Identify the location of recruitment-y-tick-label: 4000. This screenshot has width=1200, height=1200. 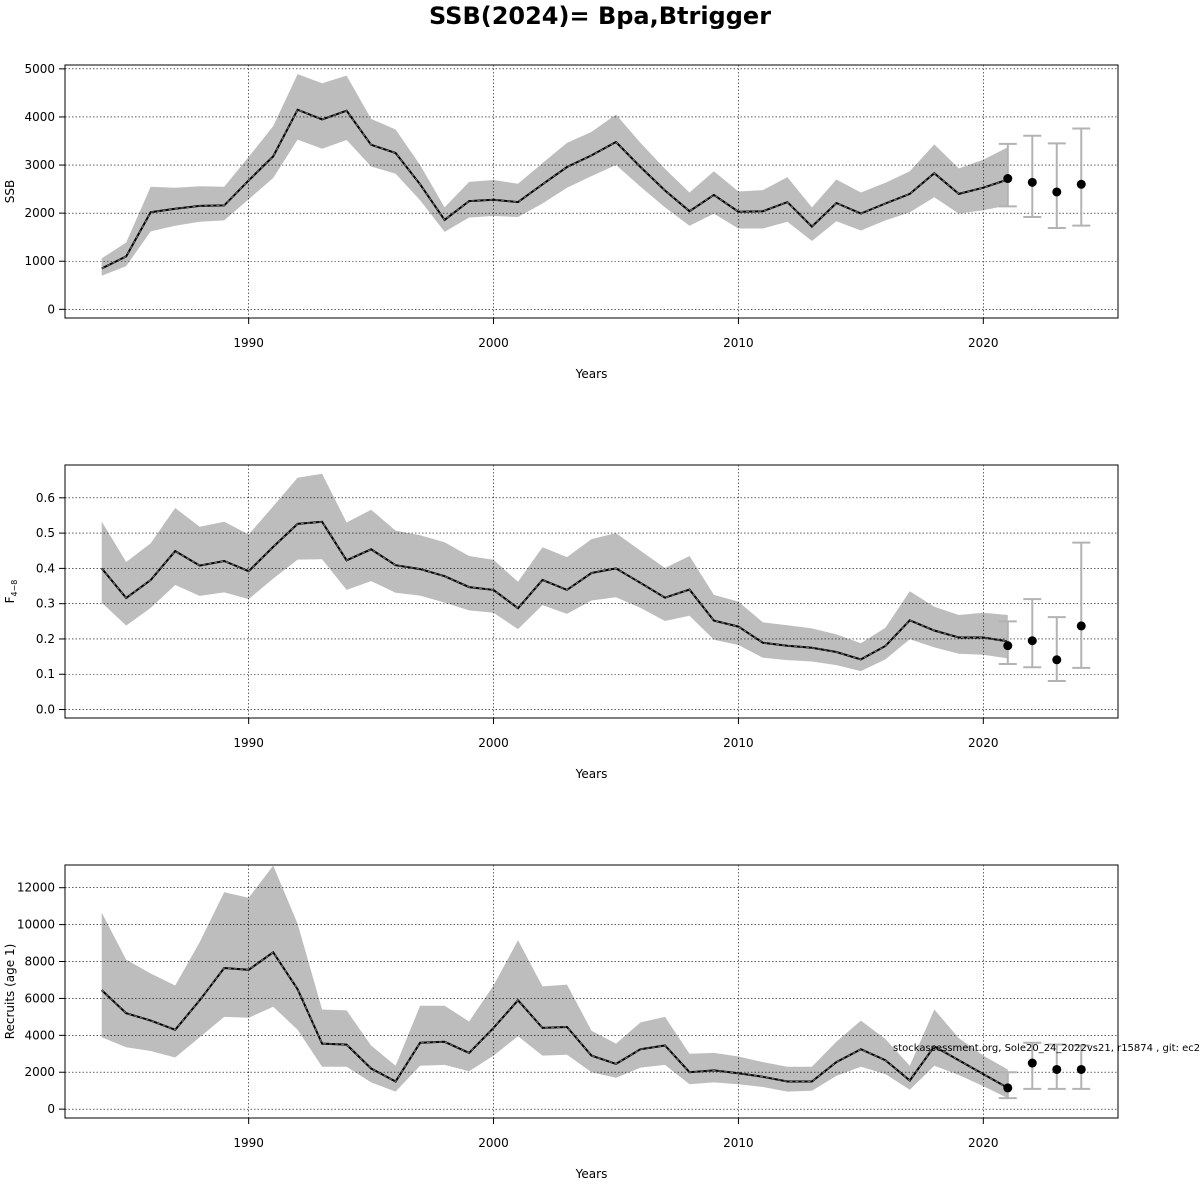
(39, 1035).